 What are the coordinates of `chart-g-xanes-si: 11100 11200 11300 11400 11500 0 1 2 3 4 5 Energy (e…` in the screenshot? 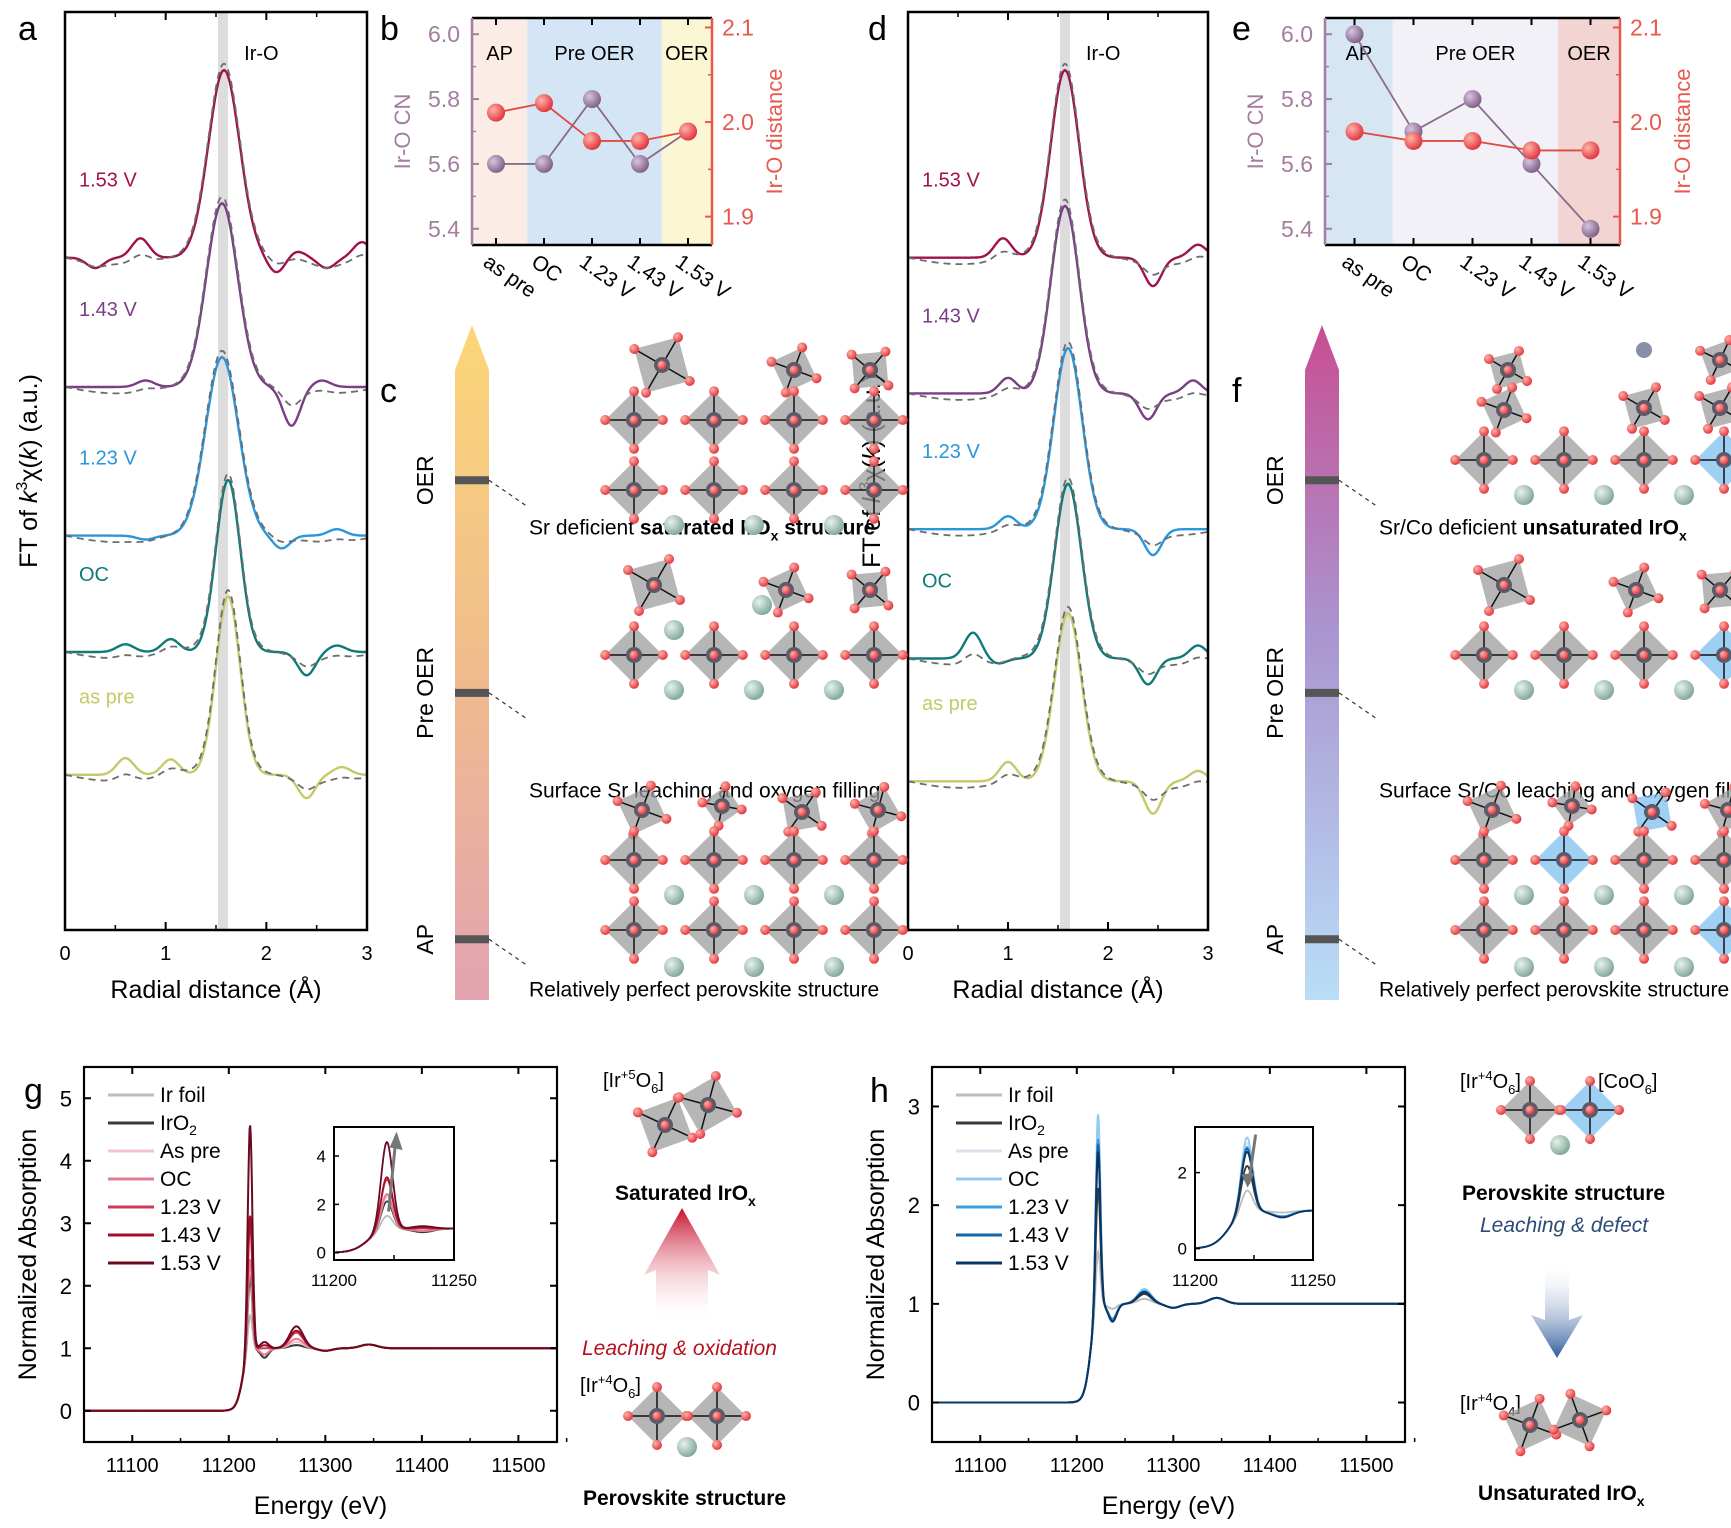 It's located at (291, 1292).